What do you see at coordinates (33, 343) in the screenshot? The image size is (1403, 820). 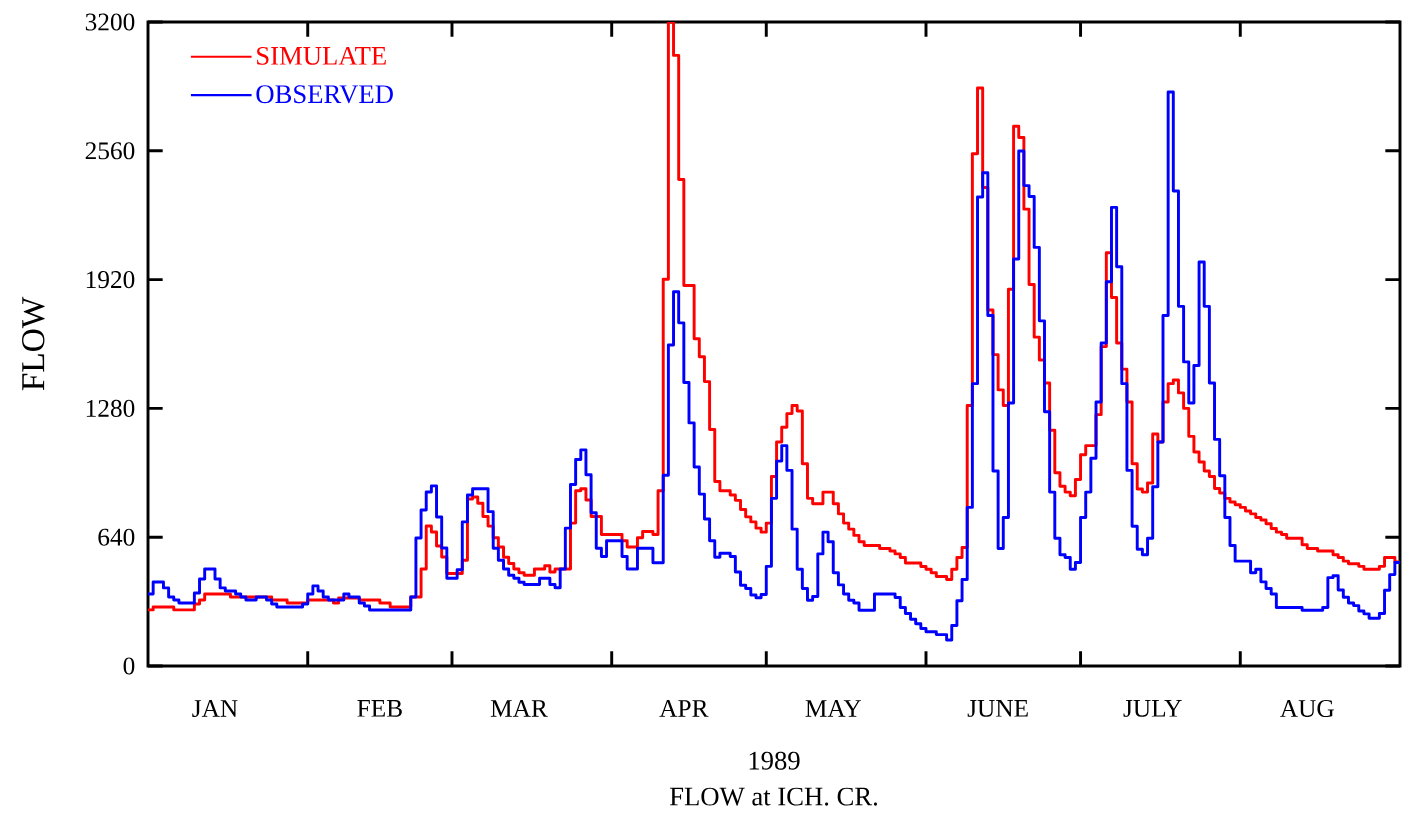 I see `y-axis-title: FLOW` at bounding box center [33, 343].